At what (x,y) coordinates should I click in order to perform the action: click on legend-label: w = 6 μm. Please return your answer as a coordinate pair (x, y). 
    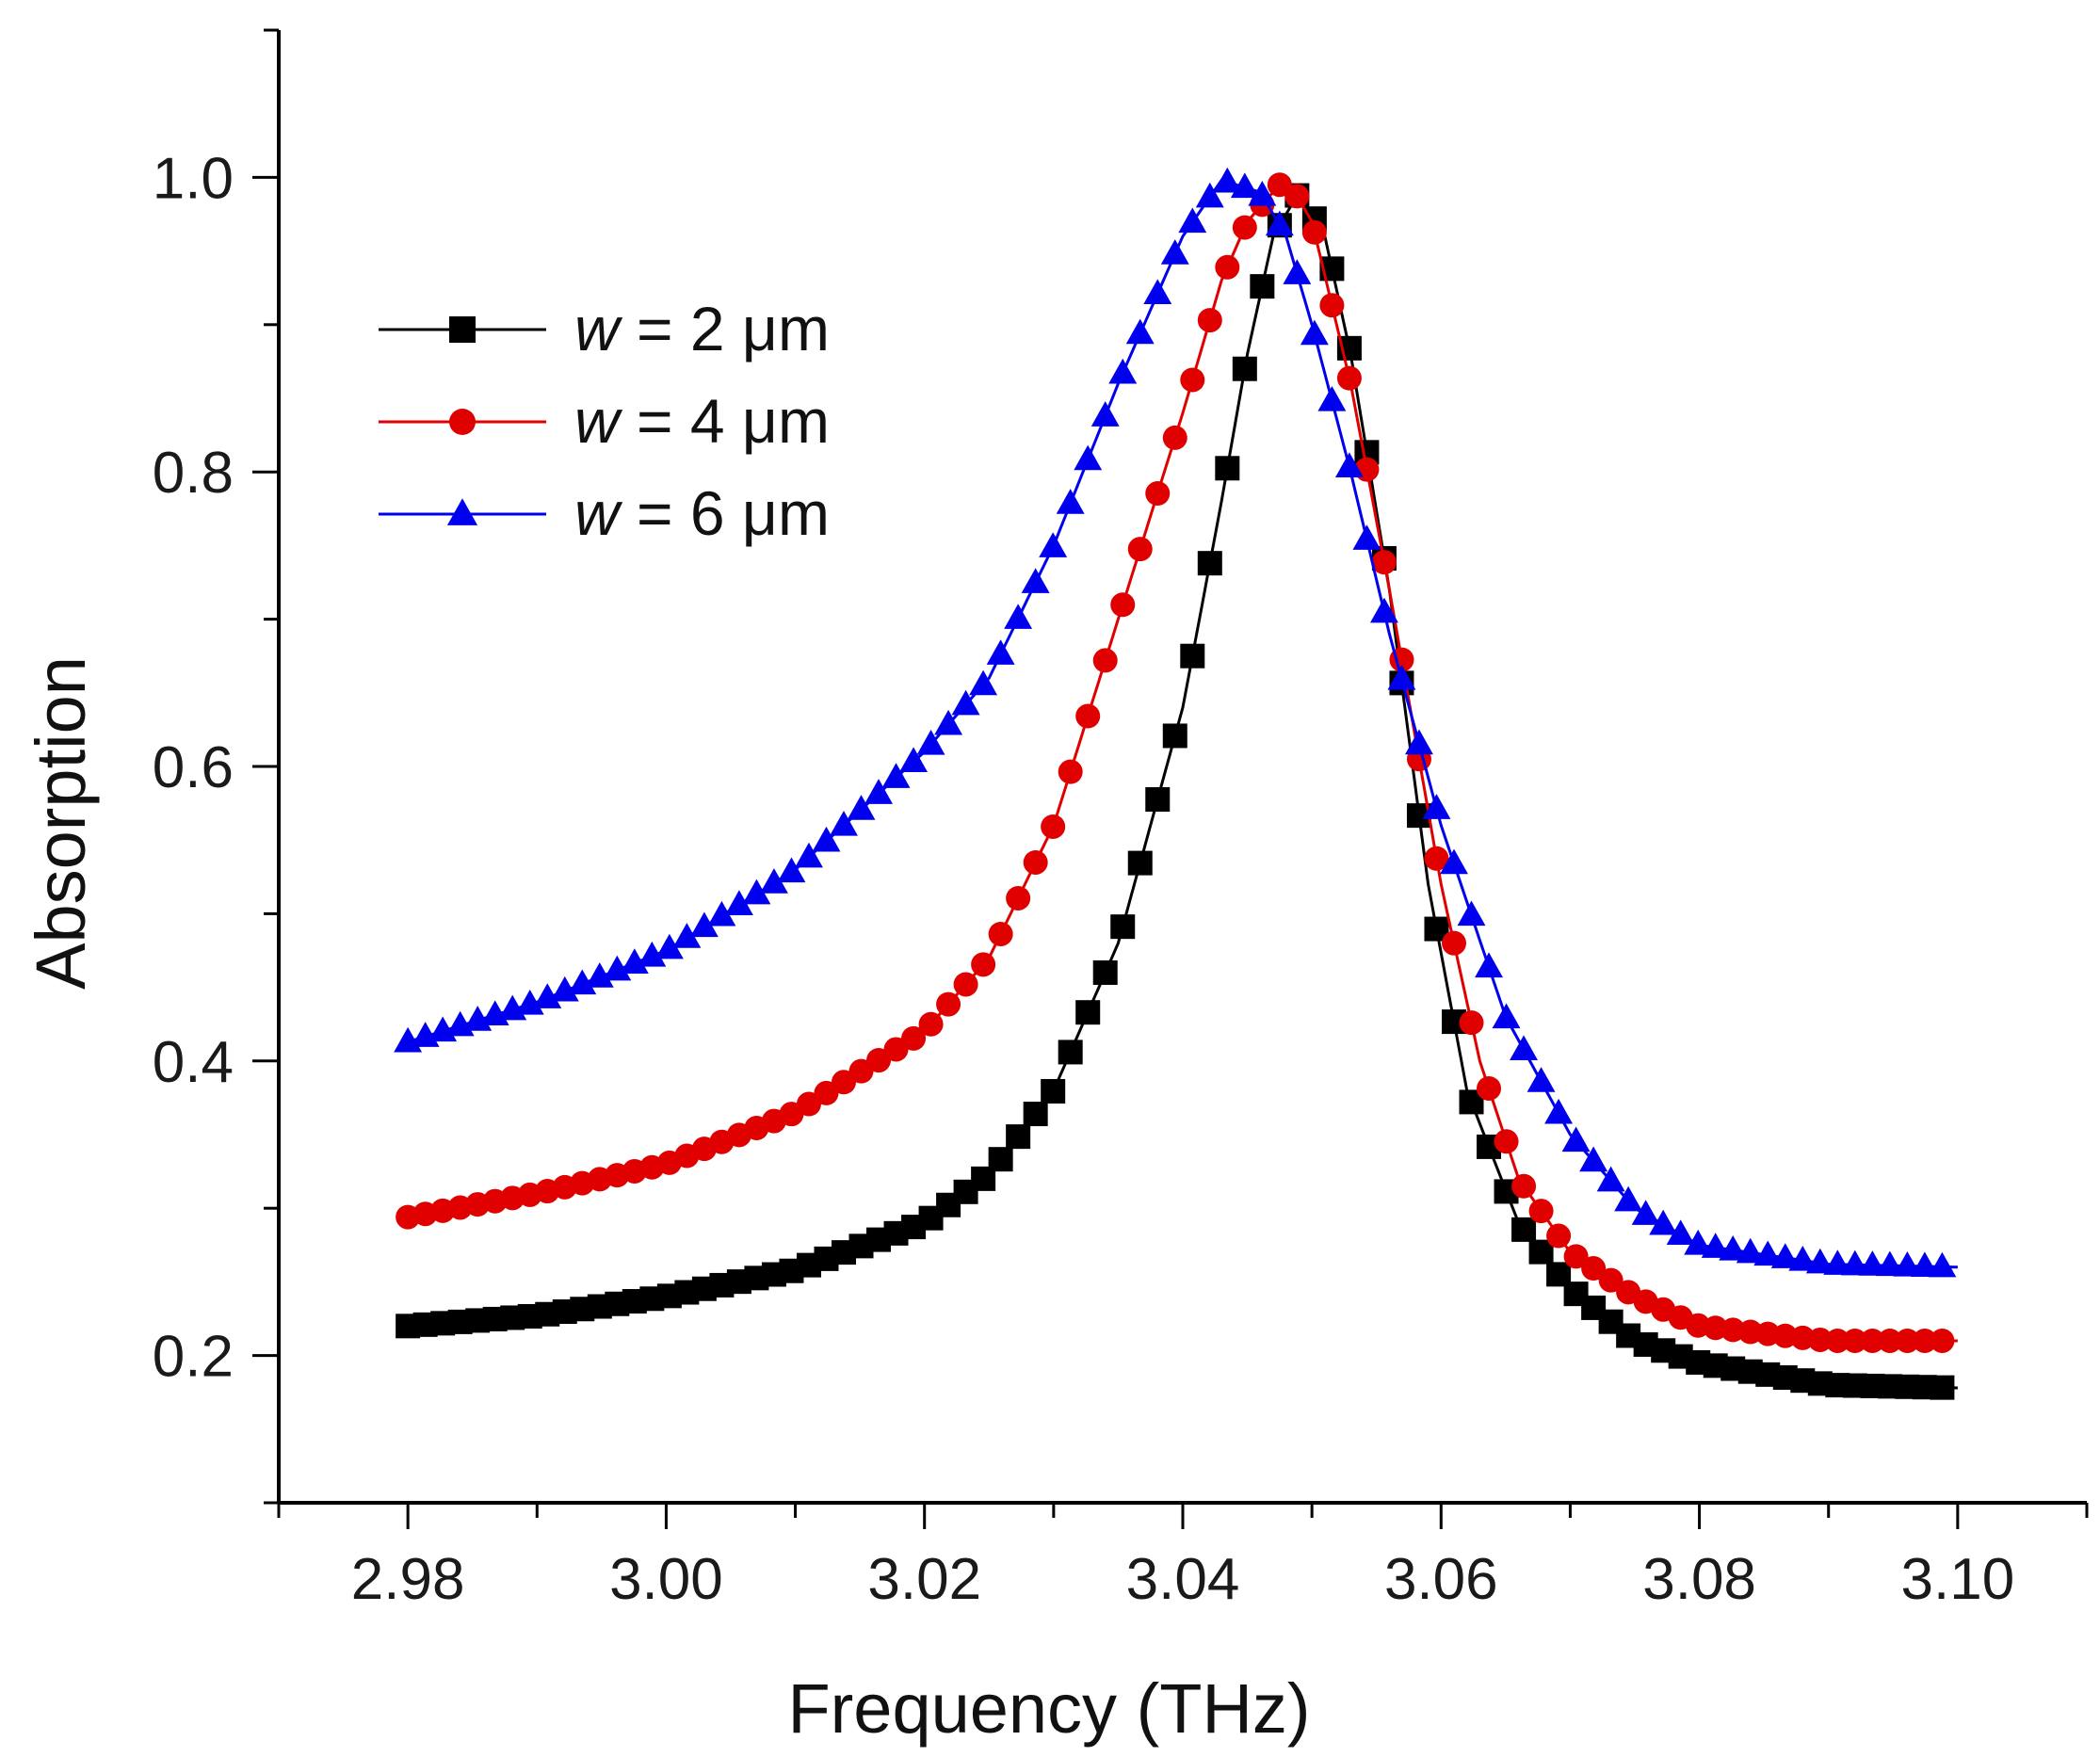
    Looking at the image, I should click on (702, 513).